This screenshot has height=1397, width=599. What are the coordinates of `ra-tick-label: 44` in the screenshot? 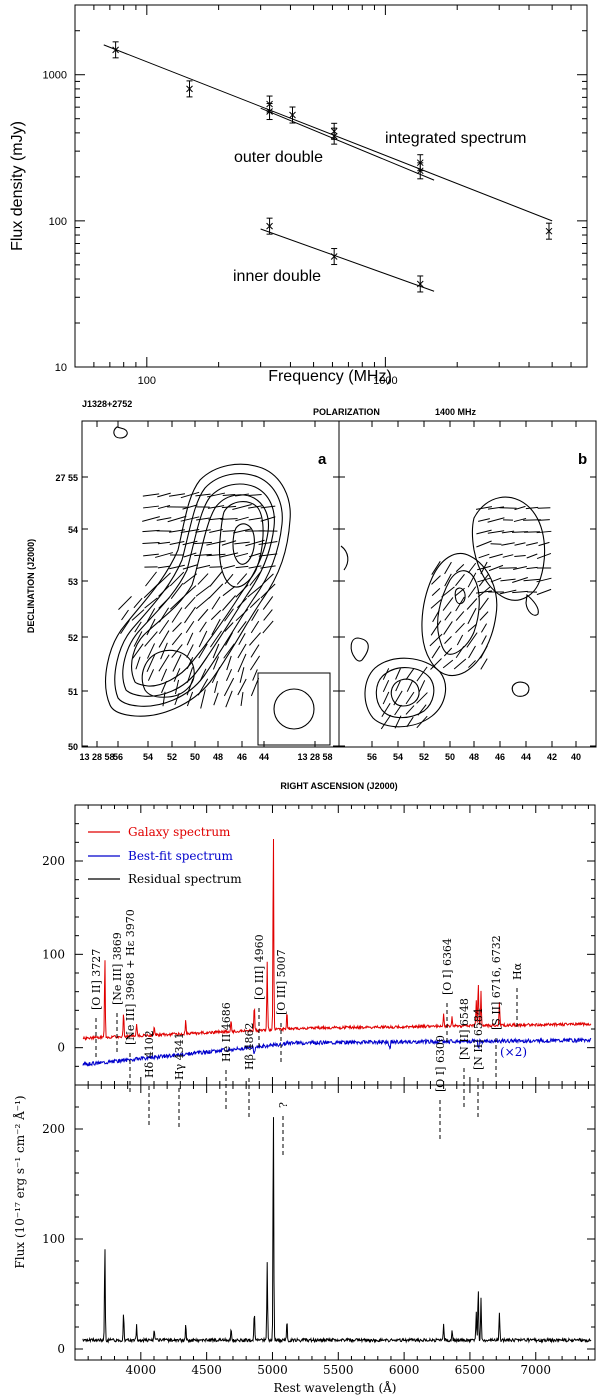 It's located at (264, 757).